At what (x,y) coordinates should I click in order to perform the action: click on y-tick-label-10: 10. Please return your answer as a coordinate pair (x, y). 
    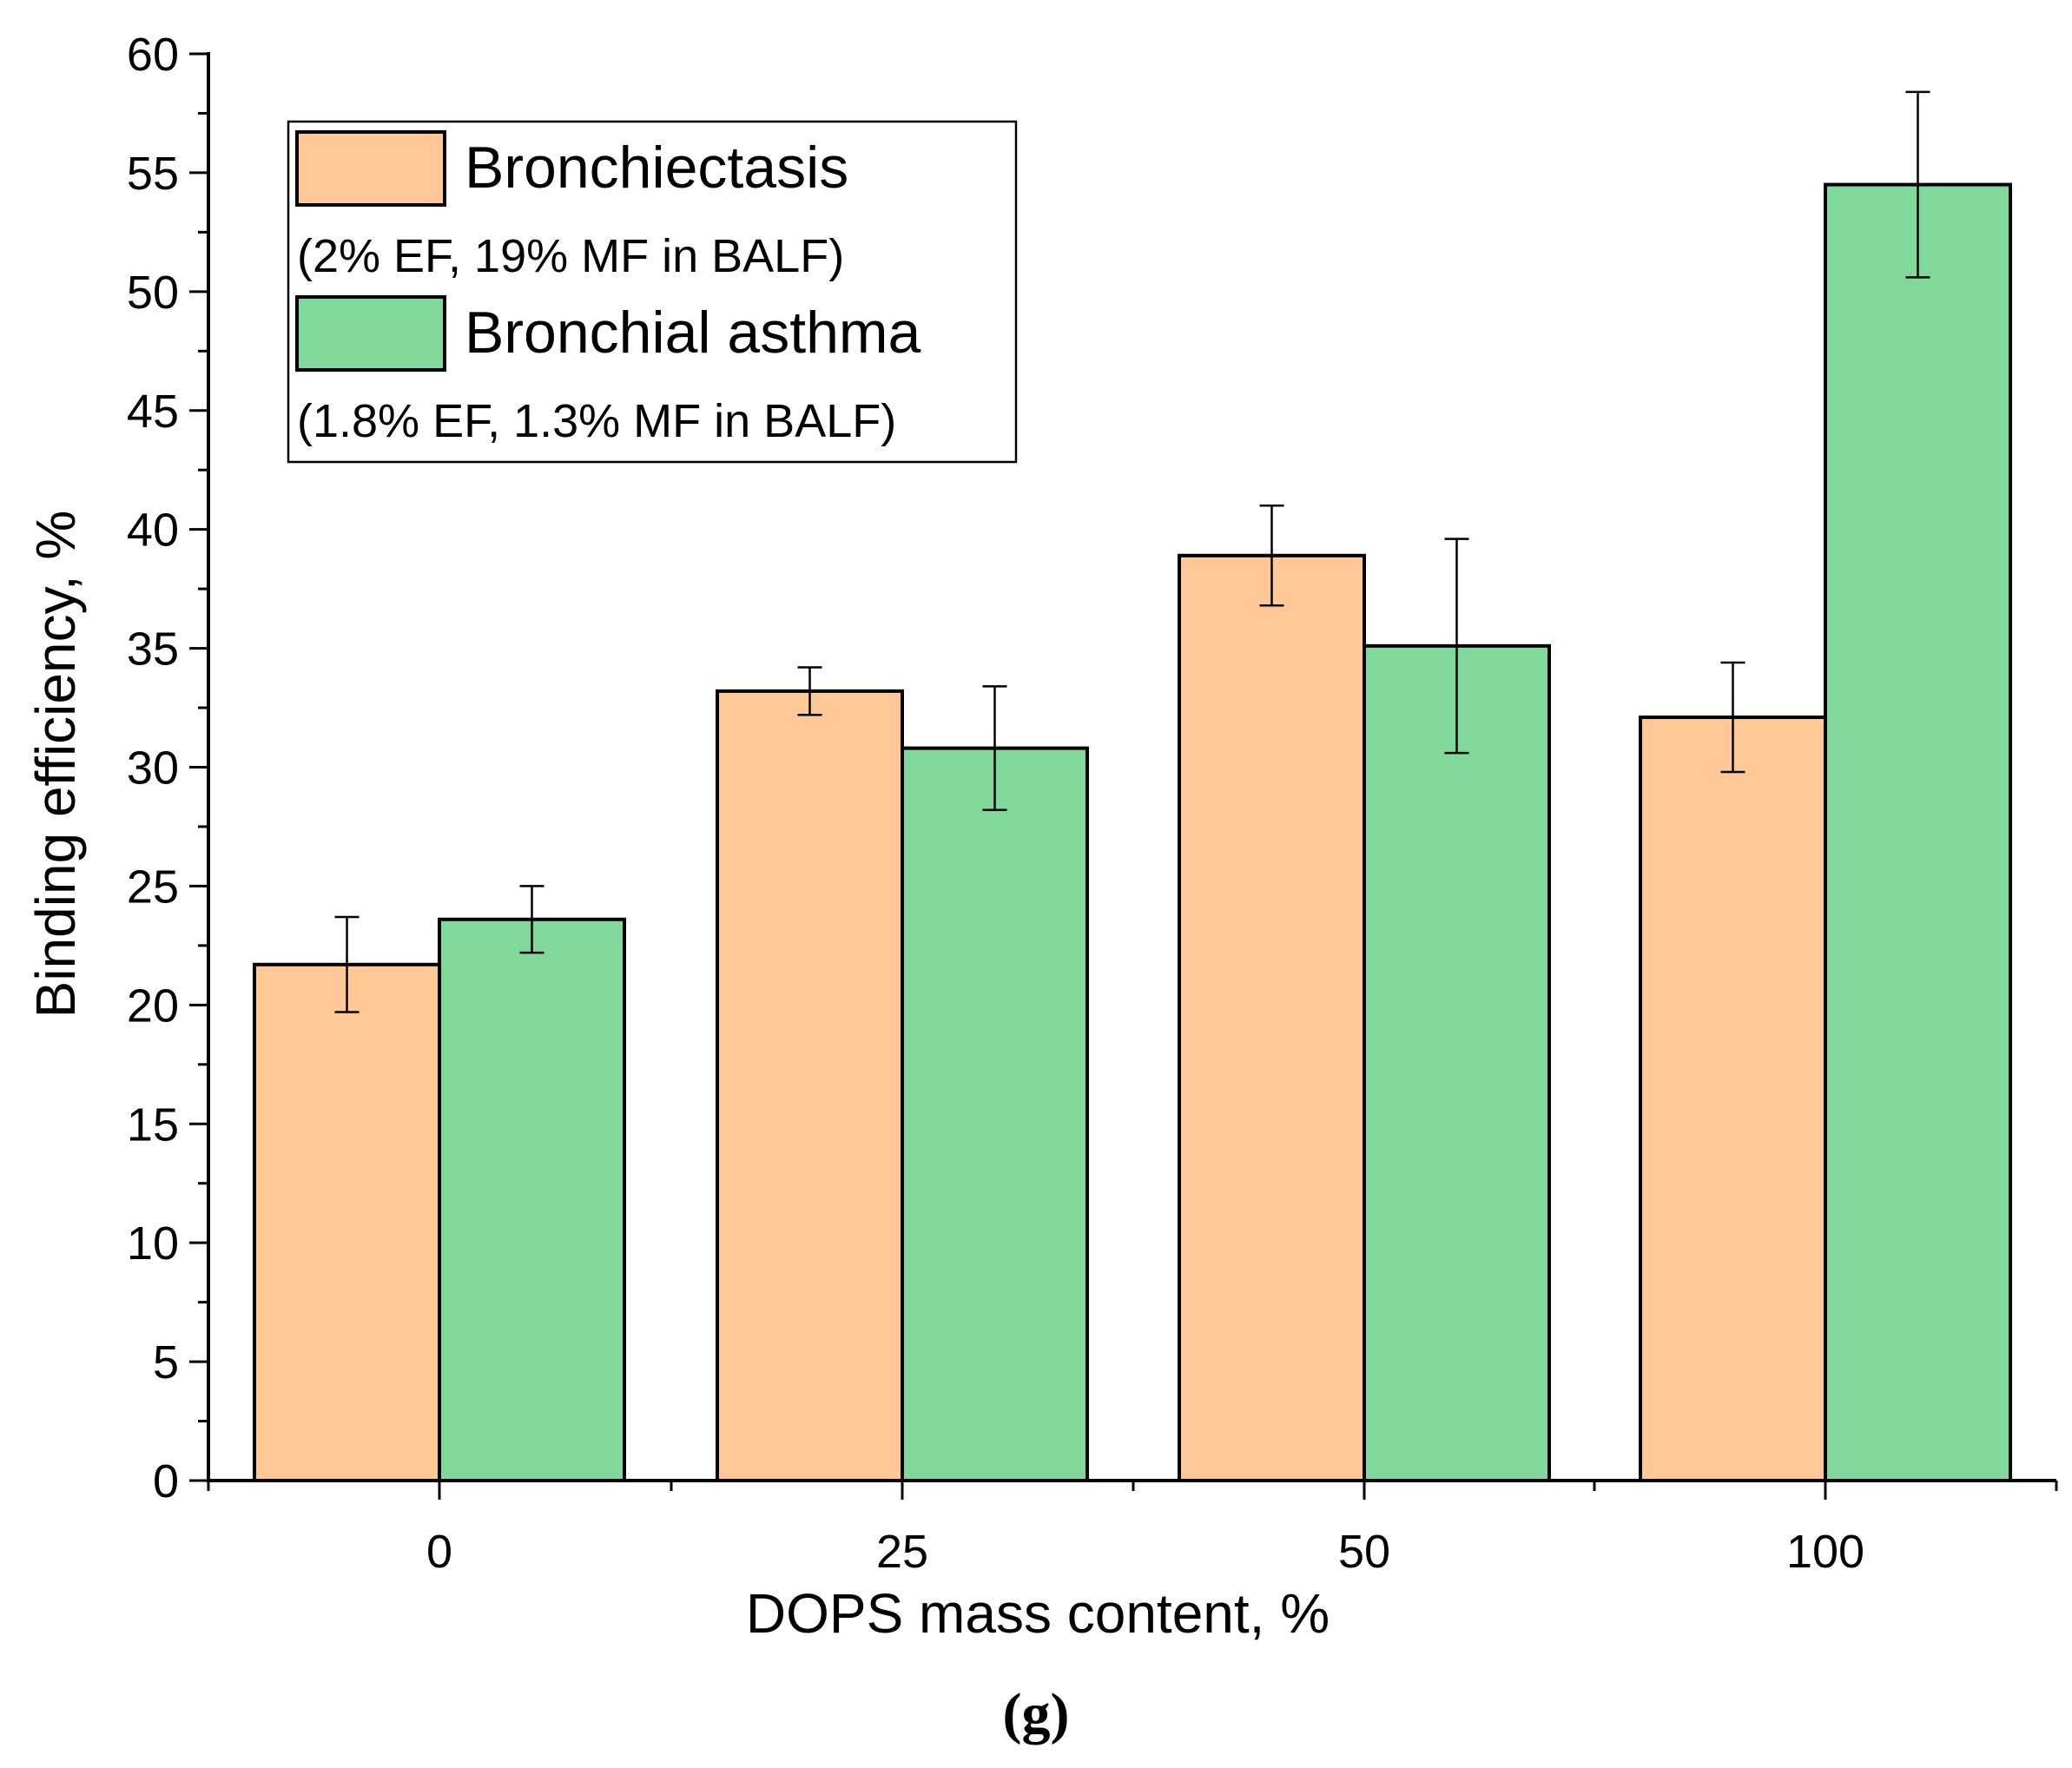
    Looking at the image, I should click on (153, 1243).